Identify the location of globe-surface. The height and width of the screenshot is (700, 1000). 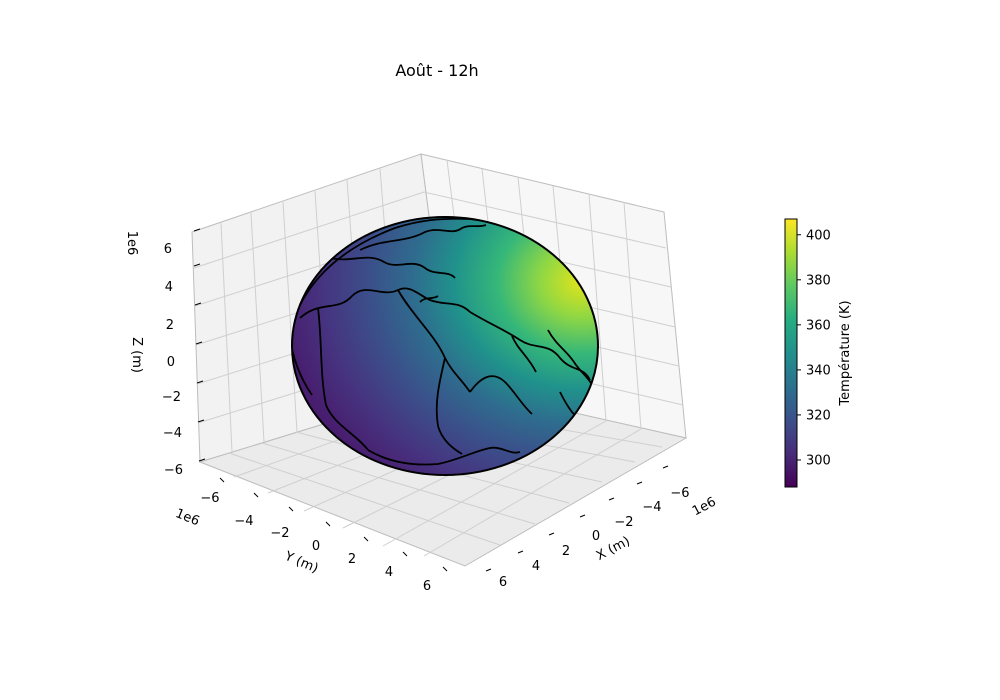
(445, 346).